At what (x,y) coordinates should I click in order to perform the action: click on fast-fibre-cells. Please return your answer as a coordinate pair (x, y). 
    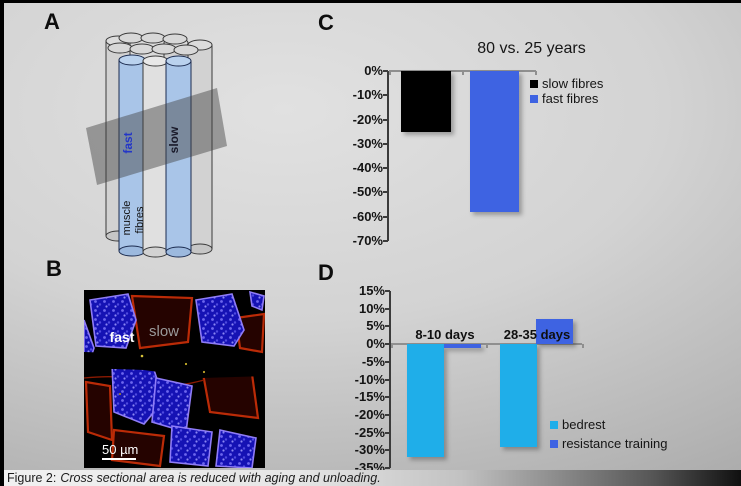
    Looking at the image, I should click on (174, 379).